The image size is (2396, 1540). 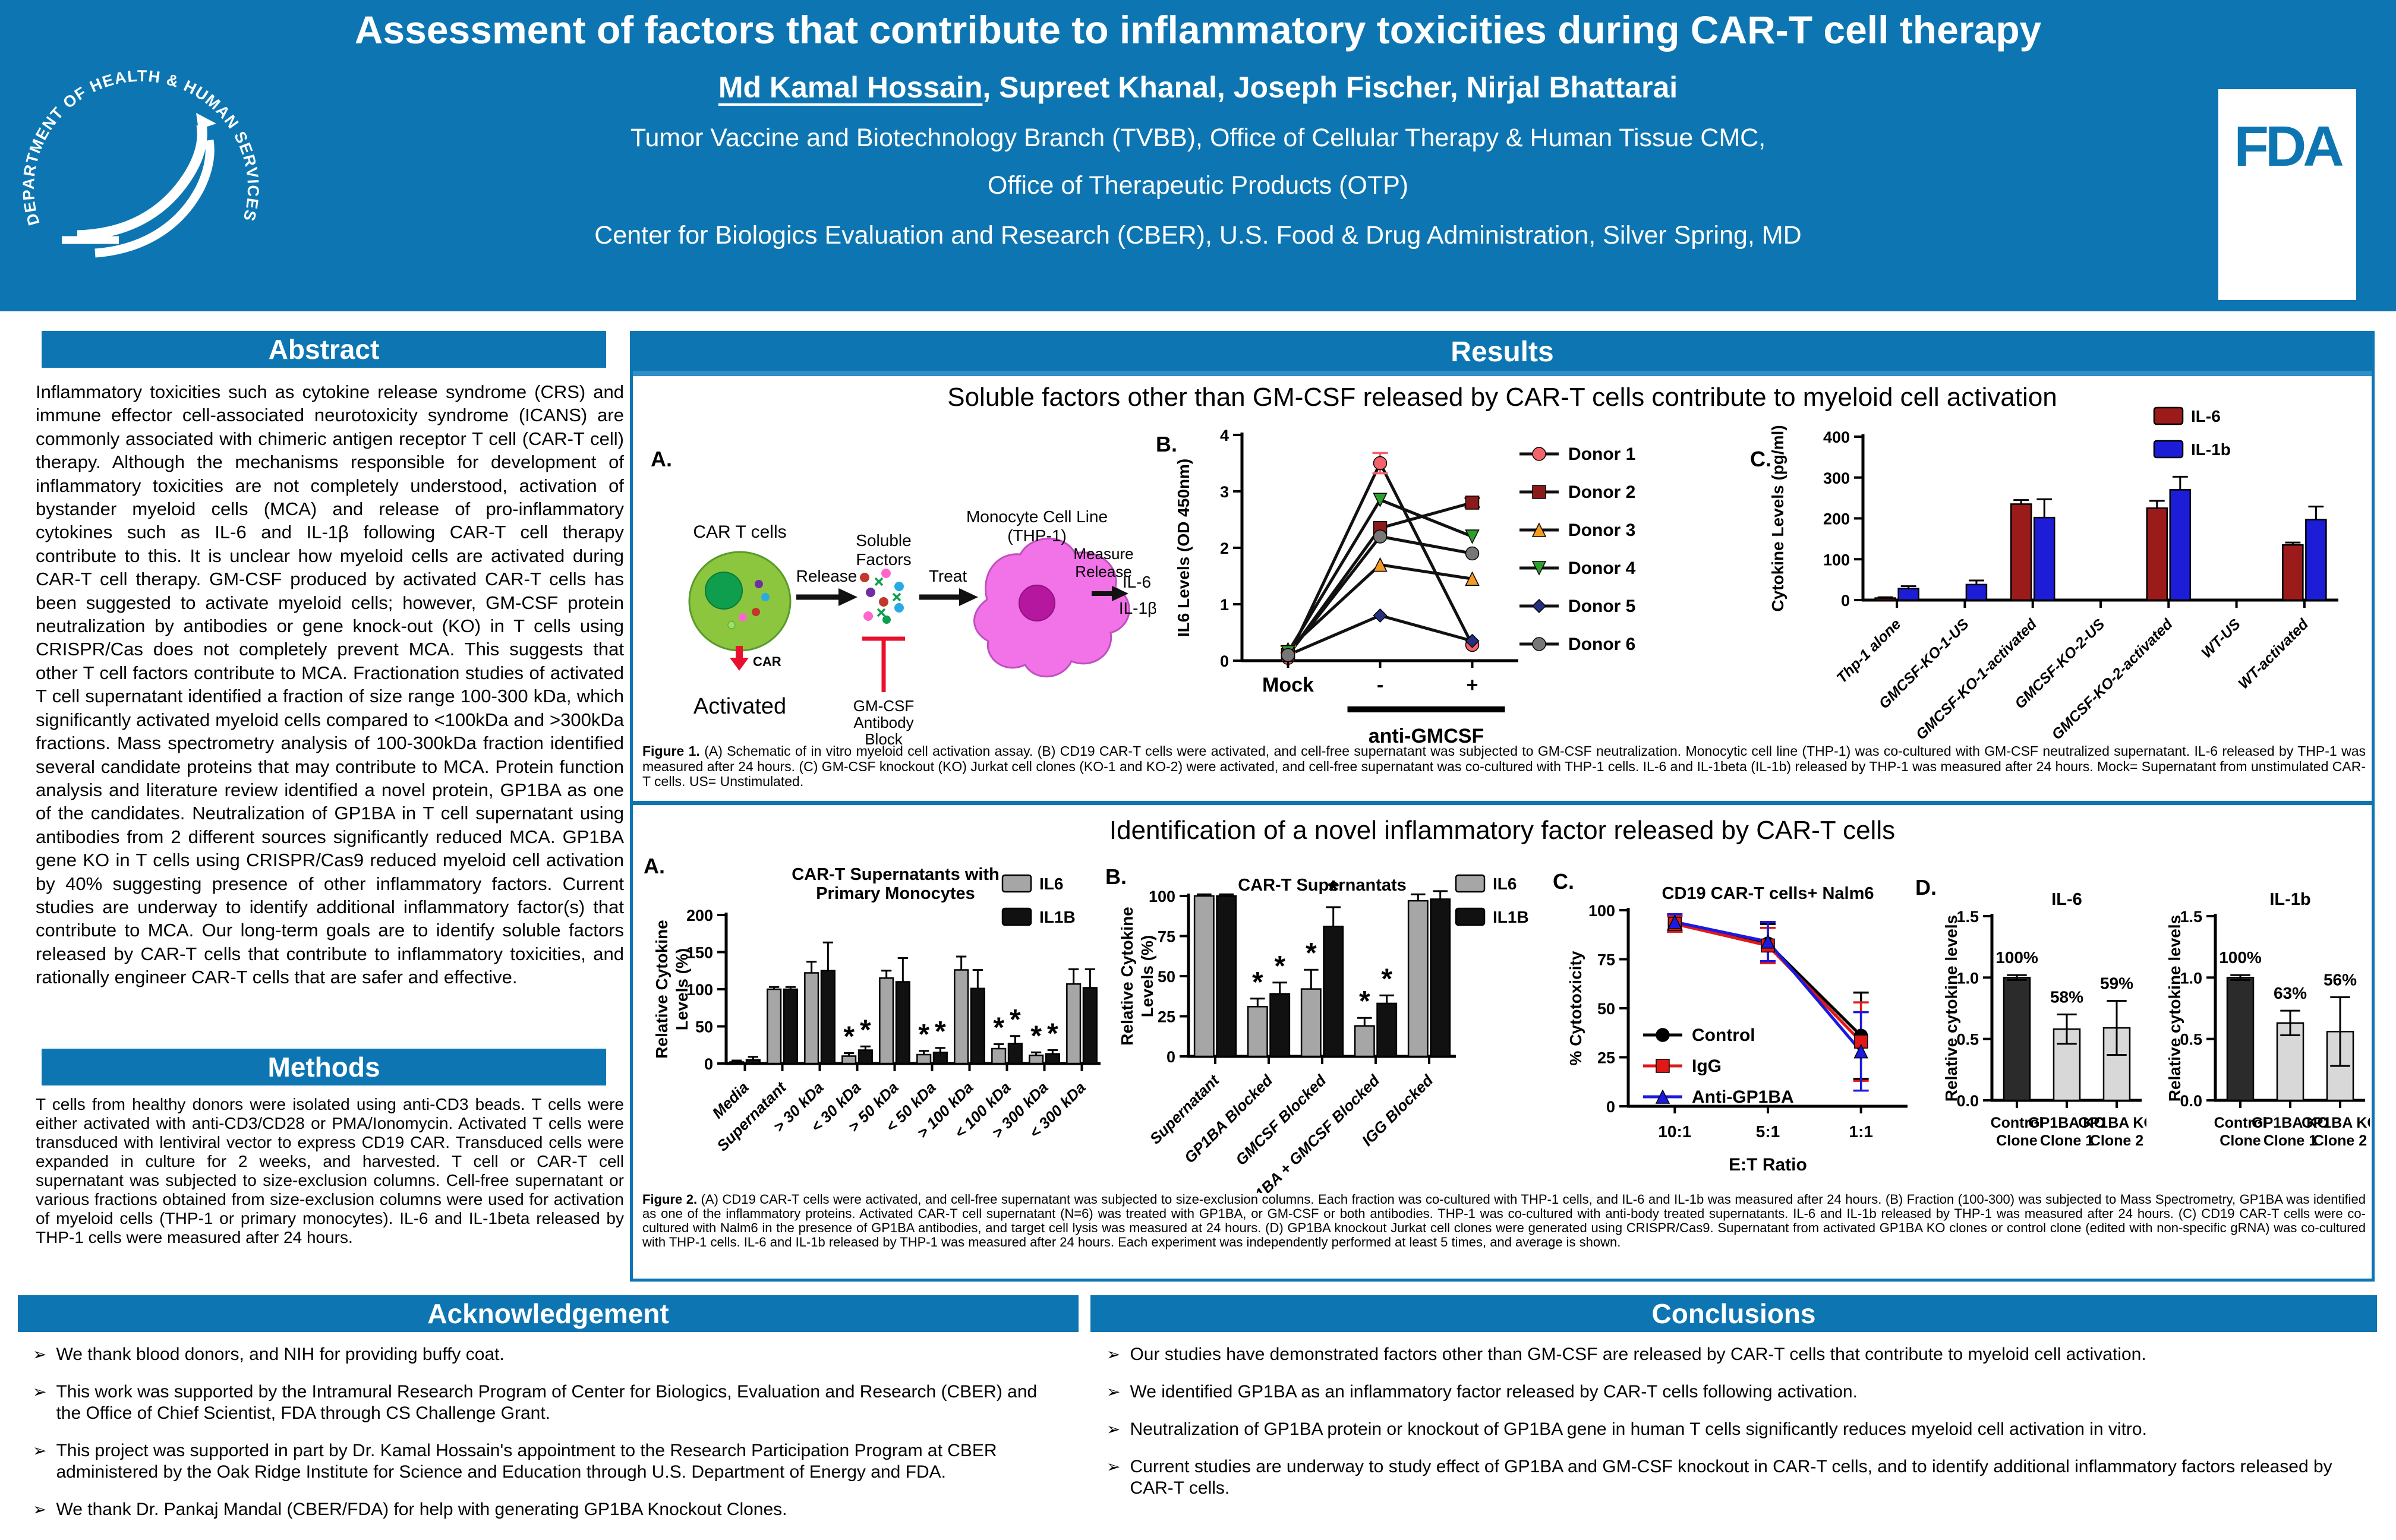 What do you see at coordinates (2240, 1140) in the screenshot?
I see `svg-text: Clone` at bounding box center [2240, 1140].